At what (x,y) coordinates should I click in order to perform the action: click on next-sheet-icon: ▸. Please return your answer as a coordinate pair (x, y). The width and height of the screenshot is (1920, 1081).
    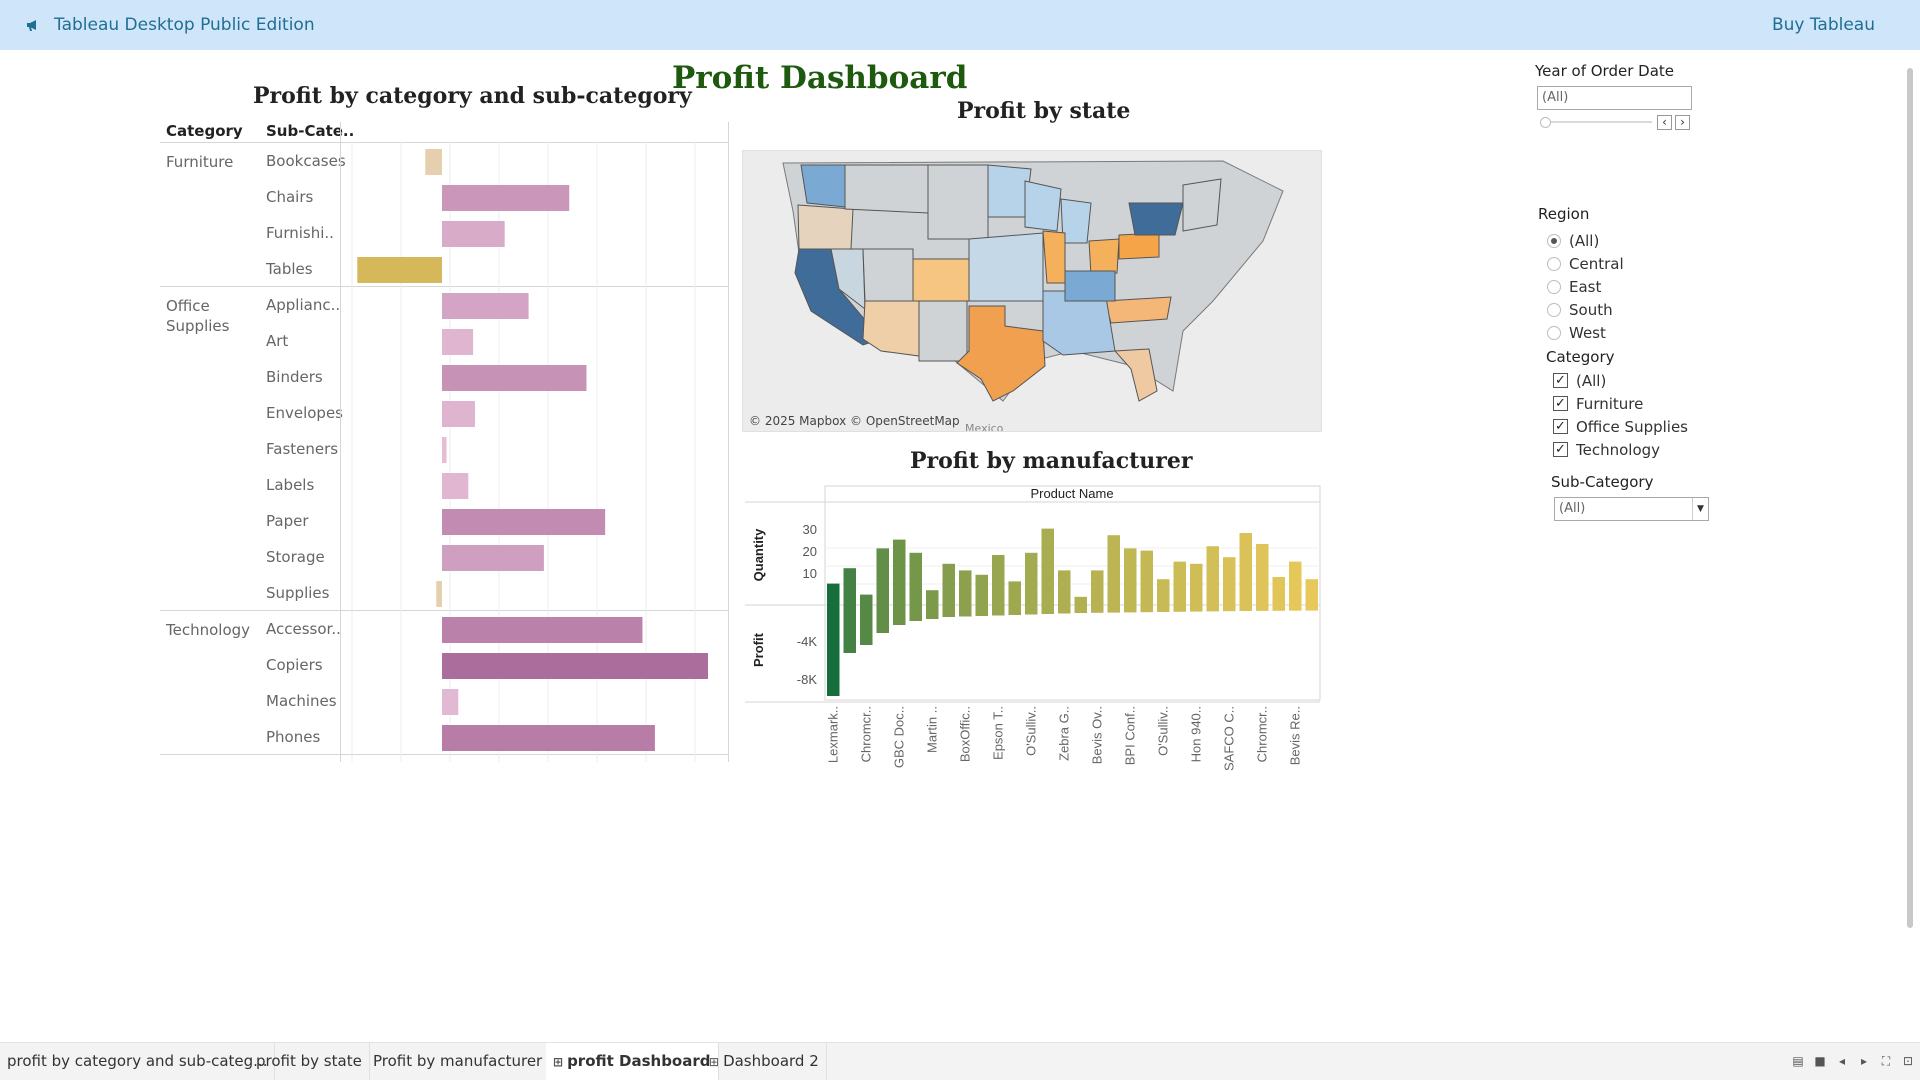
    Looking at the image, I should click on (1864, 1061).